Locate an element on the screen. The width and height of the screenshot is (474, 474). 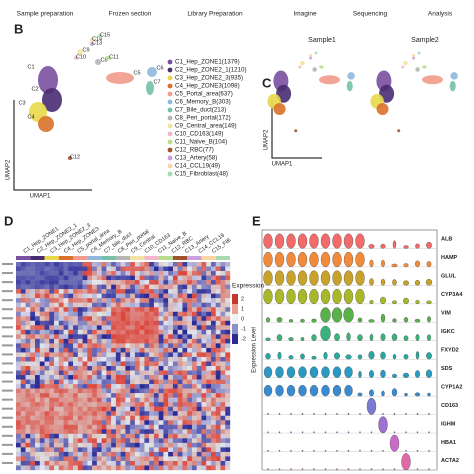
column-color is located at coordinates (94, 258).